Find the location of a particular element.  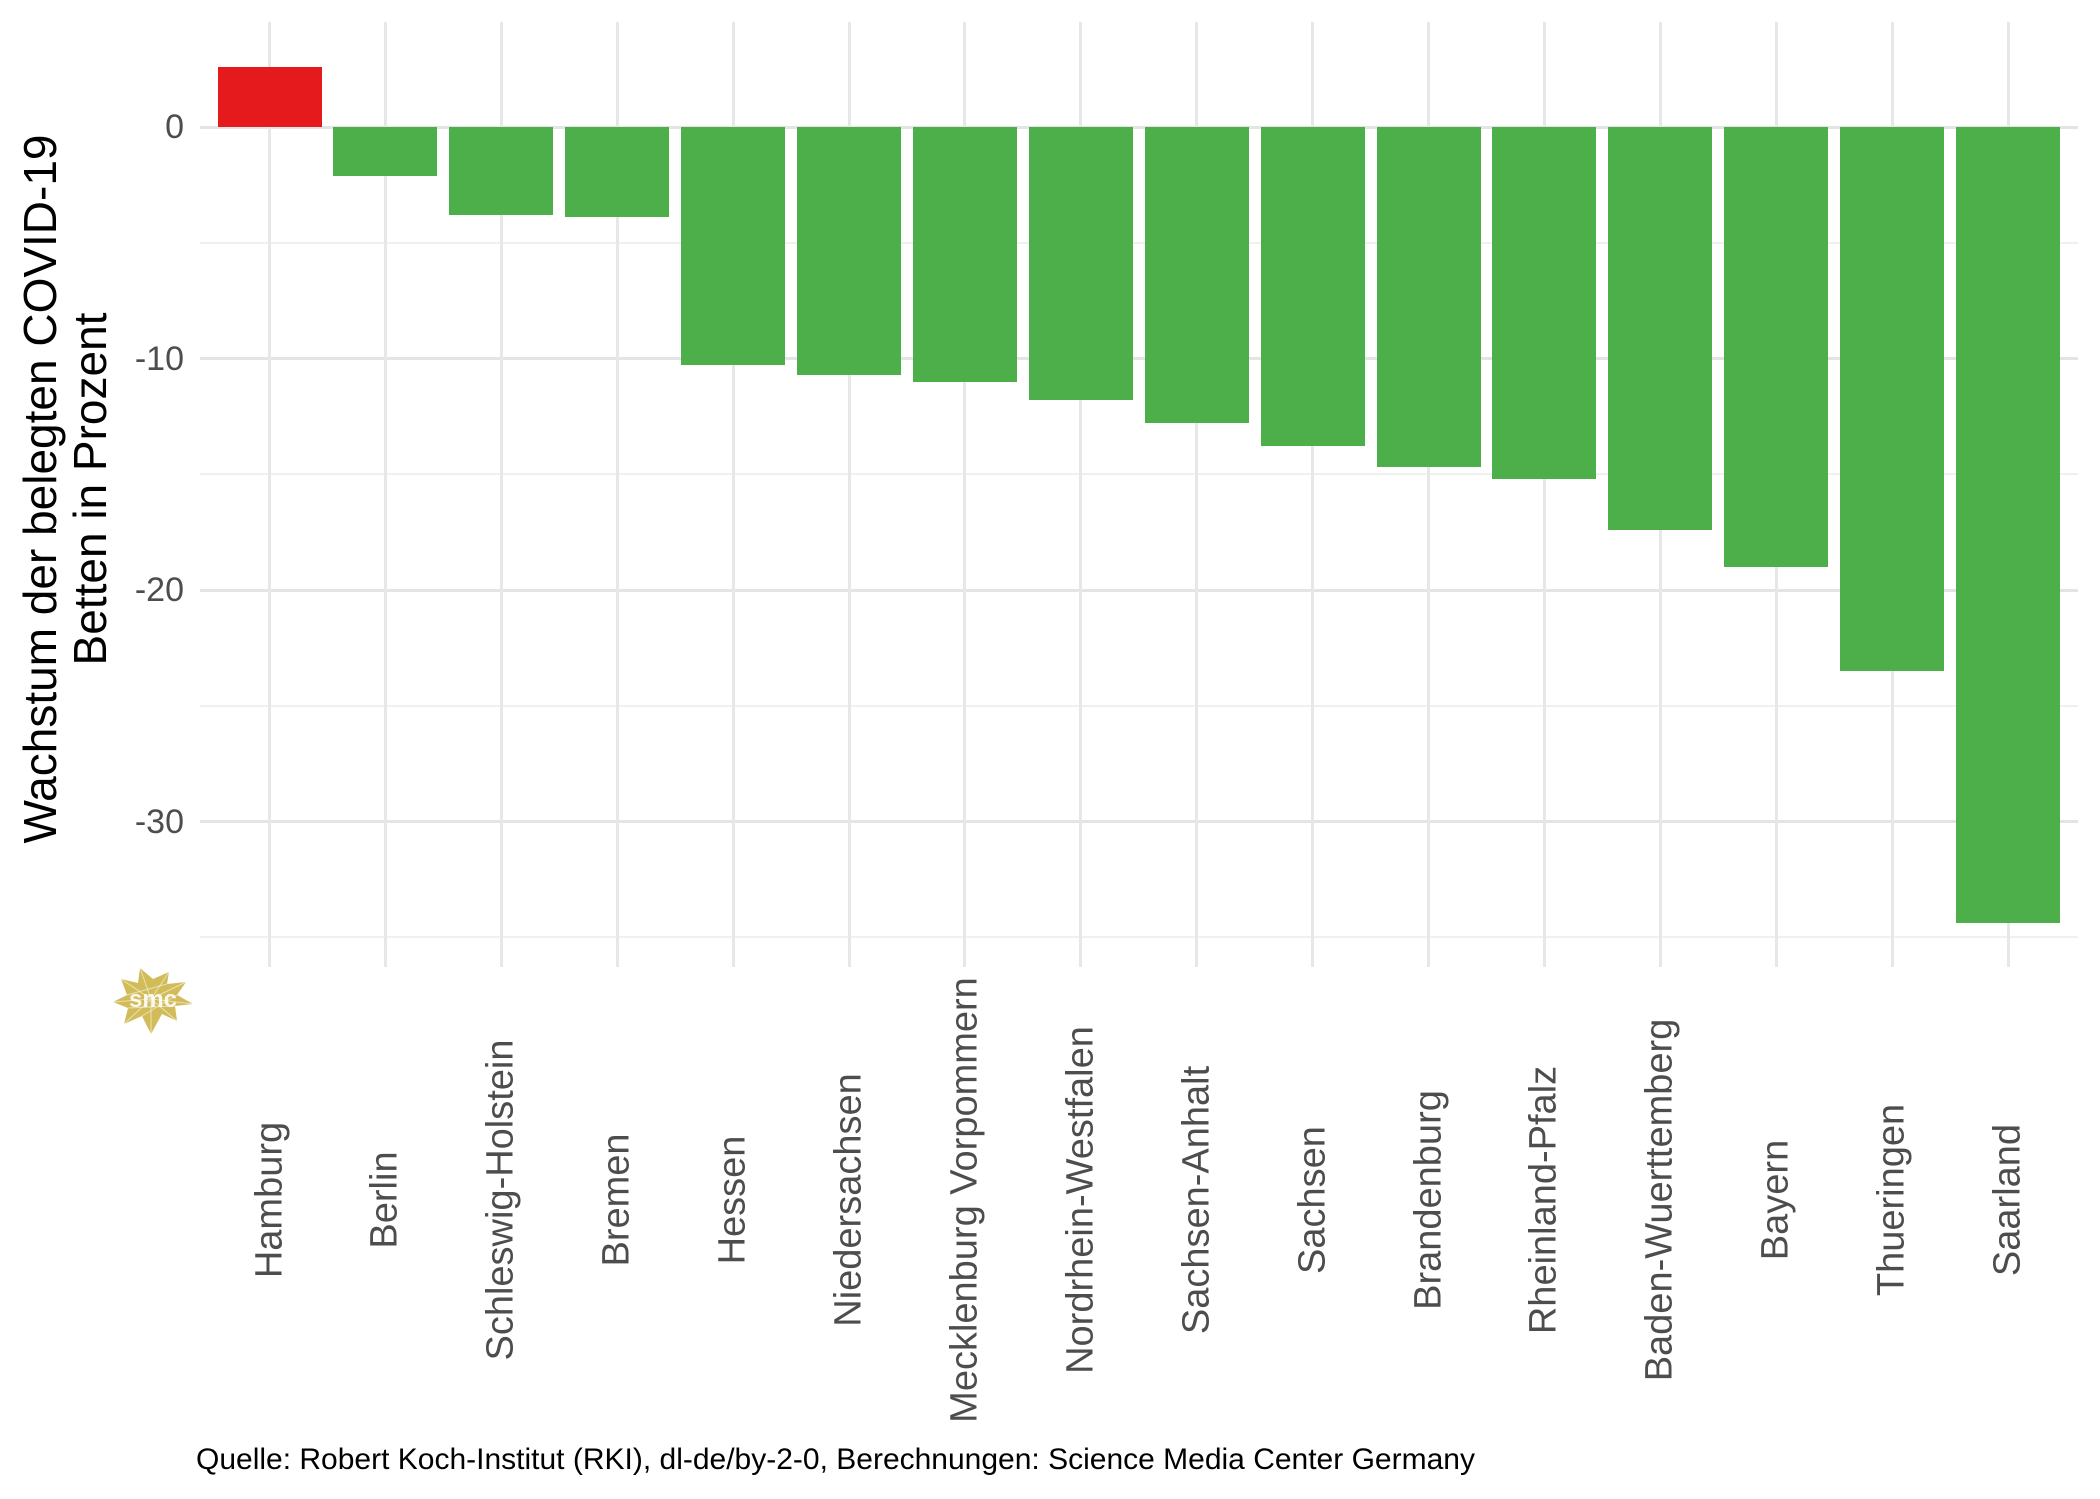

gridline-major-y0 is located at coordinates (1139, 127).